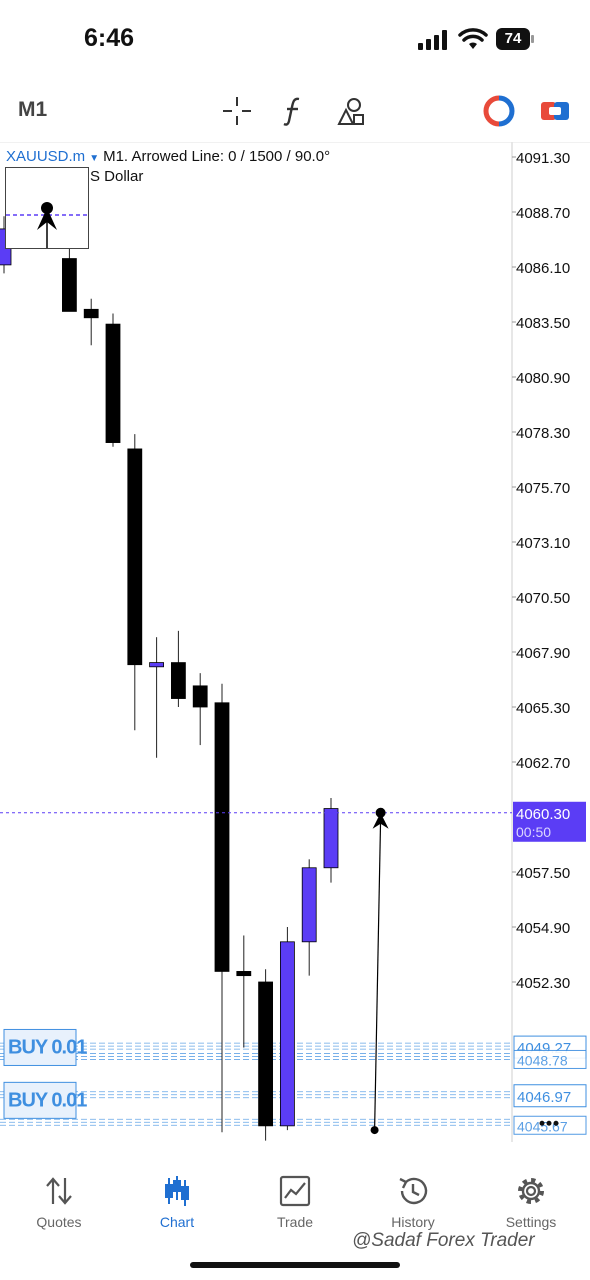 The image size is (590, 1280). Describe the element at coordinates (543, 213) in the screenshot. I see `y-tick-label: 4088.70` at that location.